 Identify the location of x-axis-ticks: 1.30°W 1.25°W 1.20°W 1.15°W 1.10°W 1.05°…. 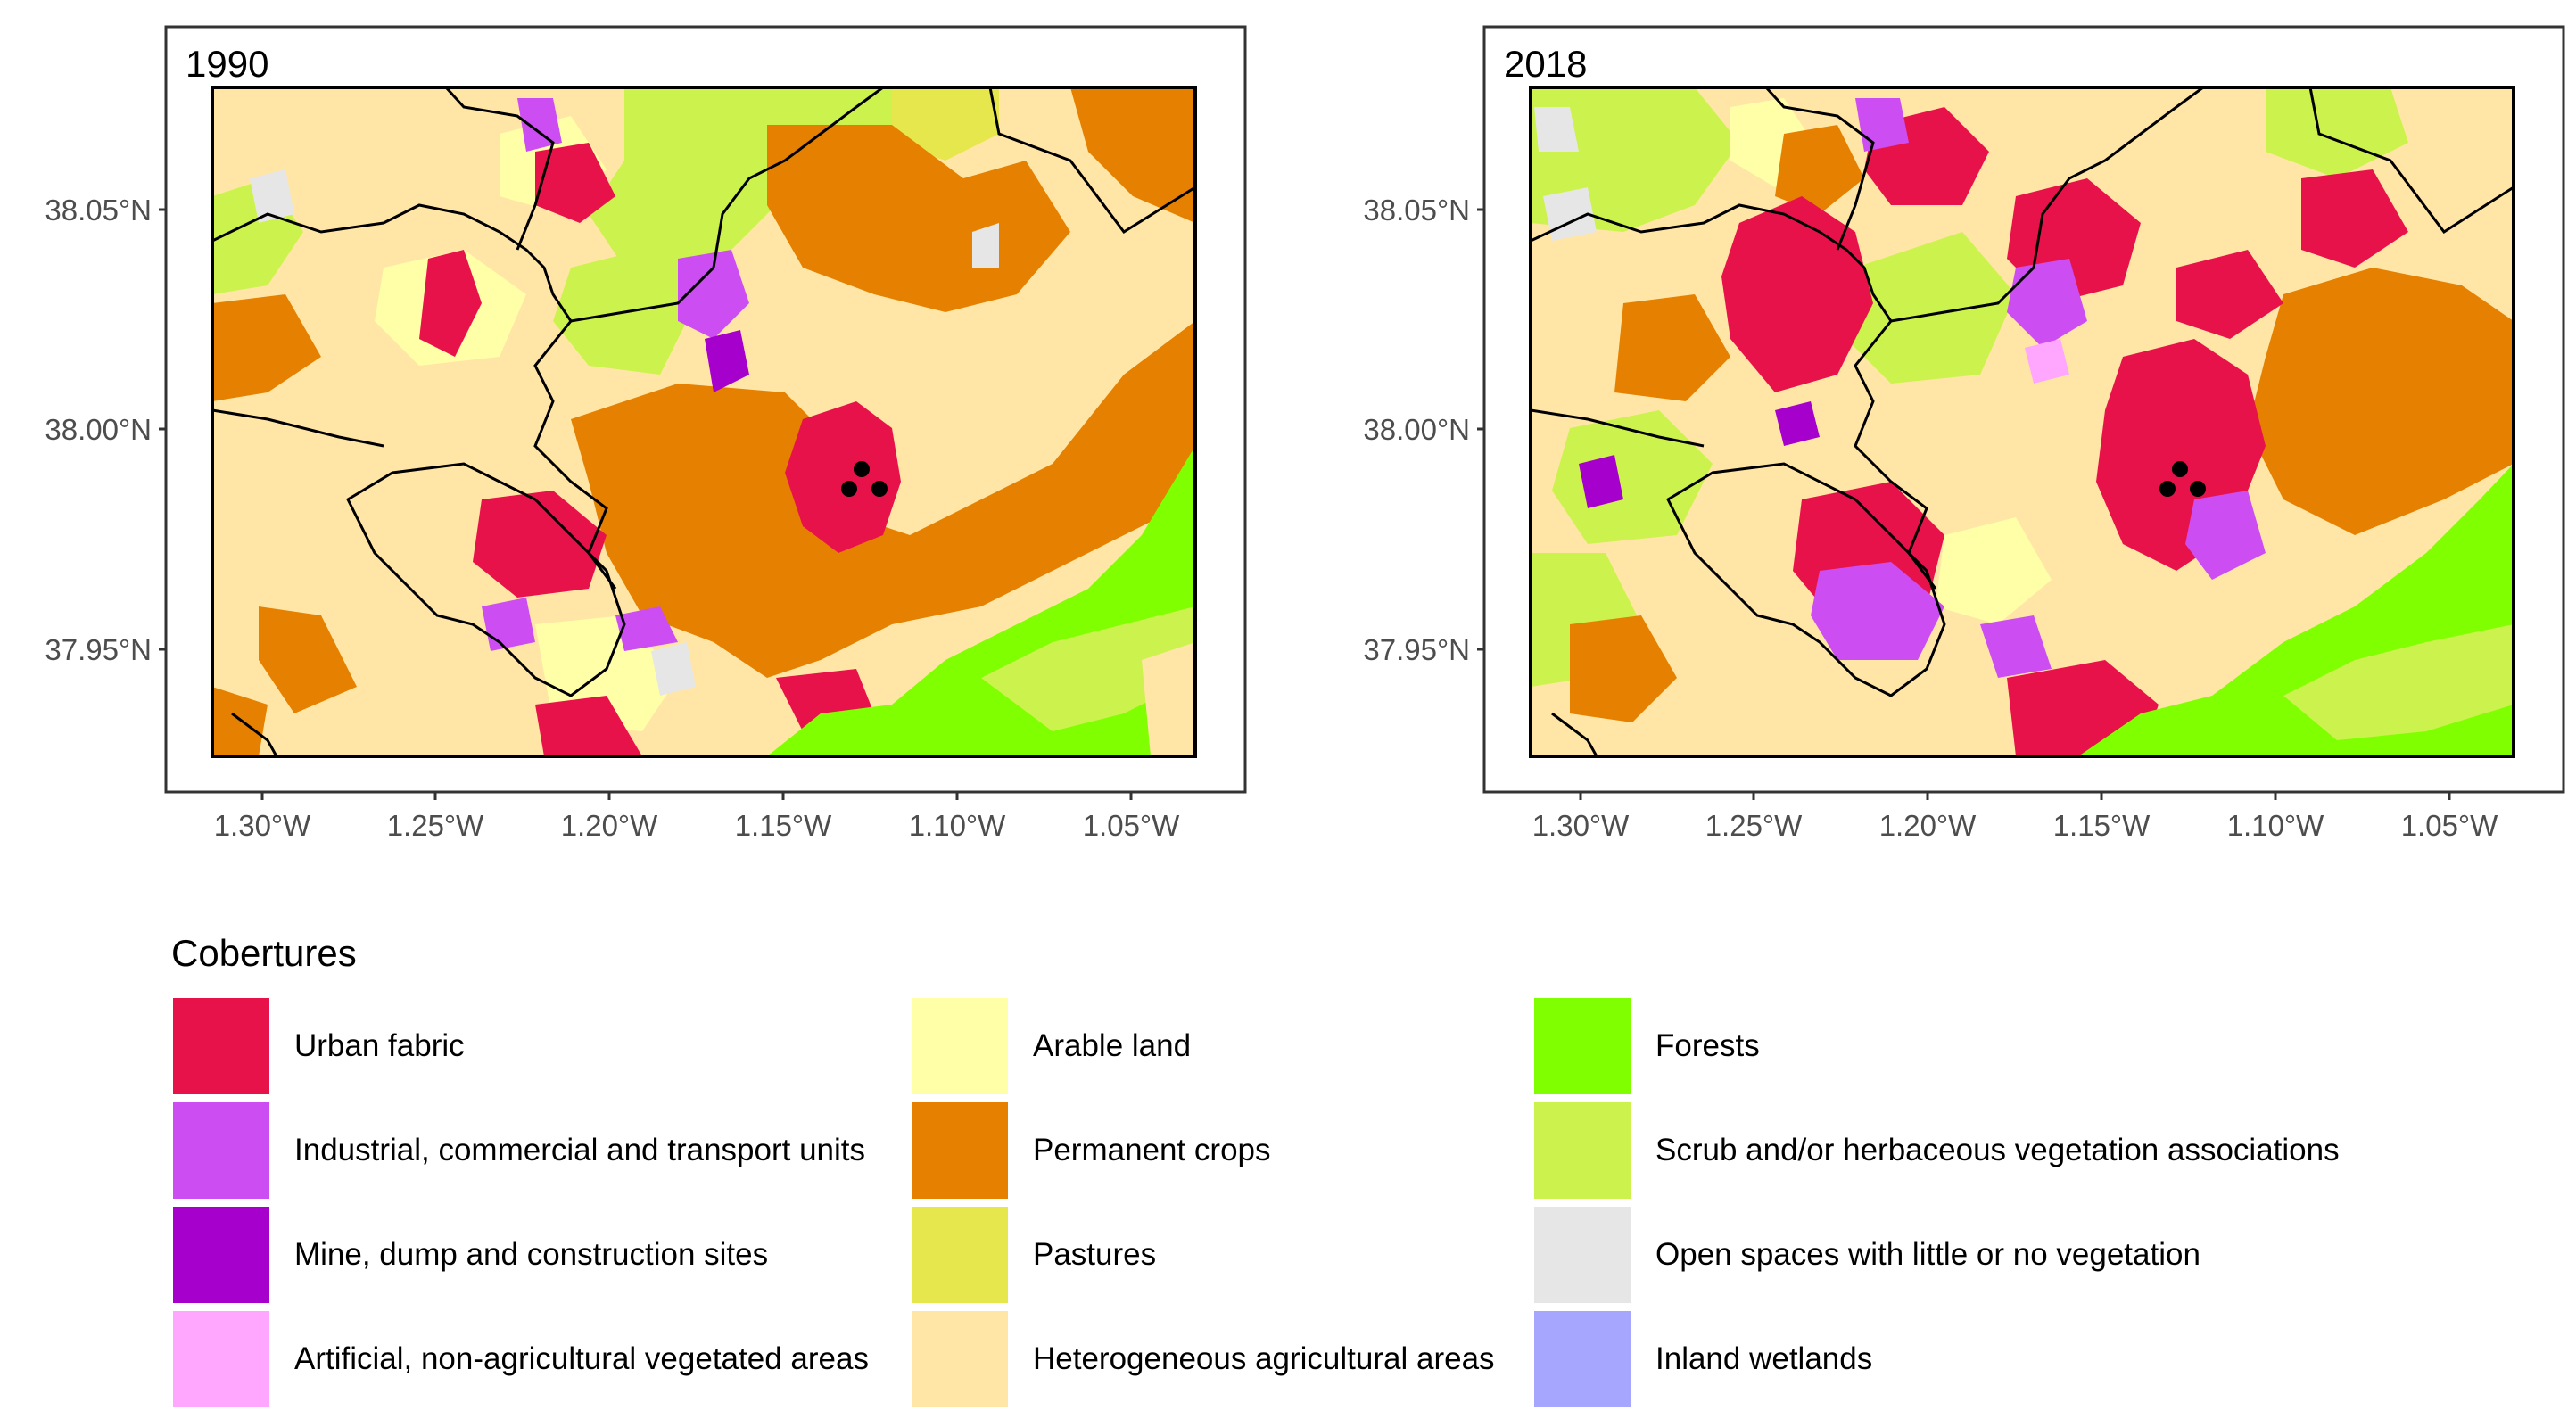
(697, 817).